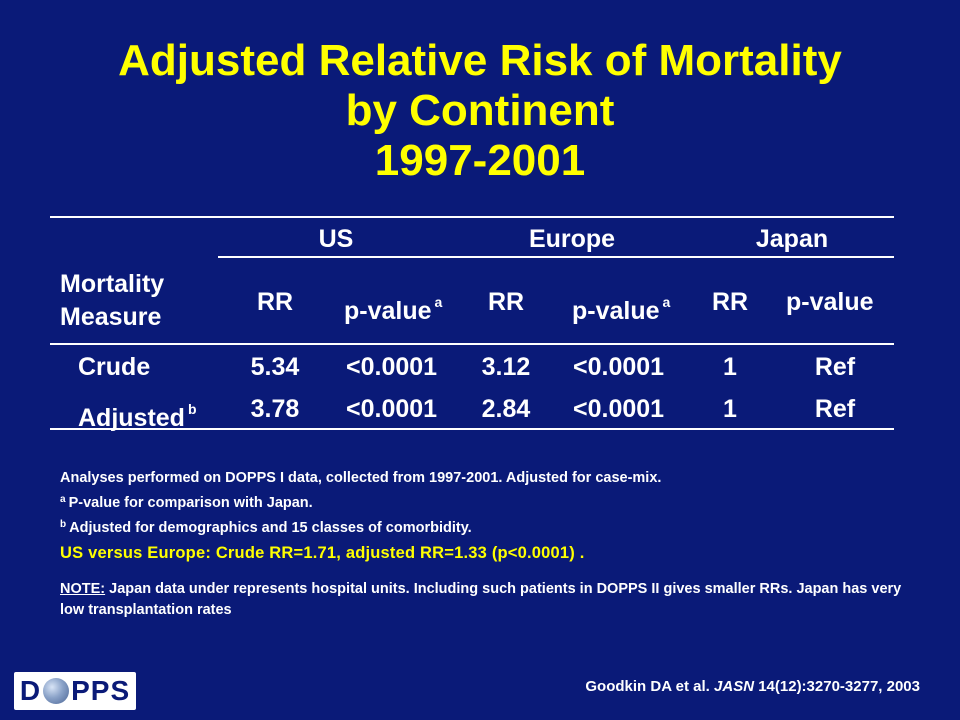  Describe the element at coordinates (114, 367) in the screenshot. I see `row-label-crude: Crude` at that location.